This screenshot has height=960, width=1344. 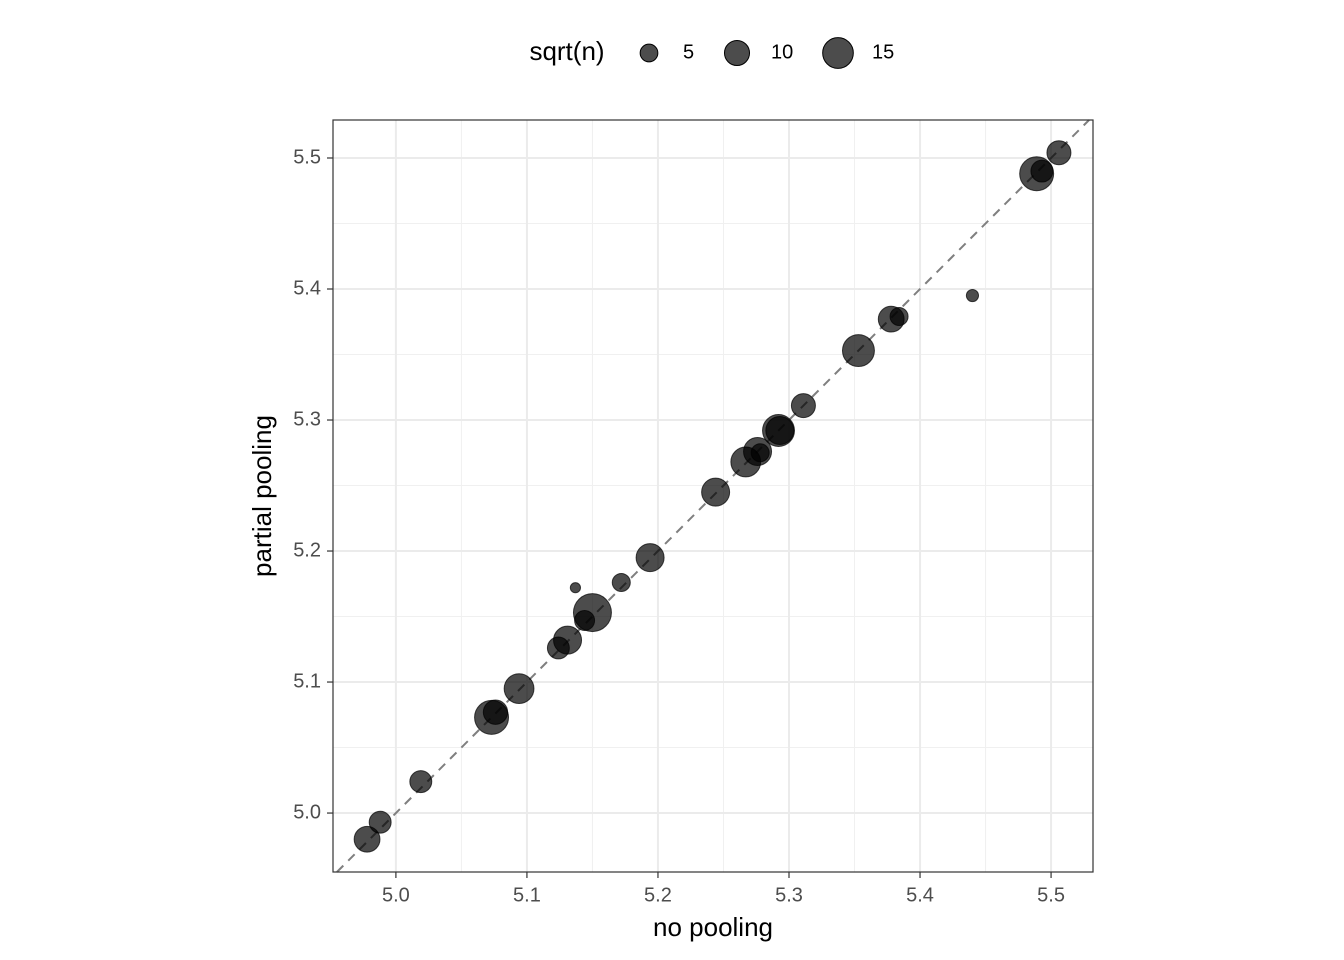 I want to click on y-tick-label: 5.5, so click(x=307, y=157).